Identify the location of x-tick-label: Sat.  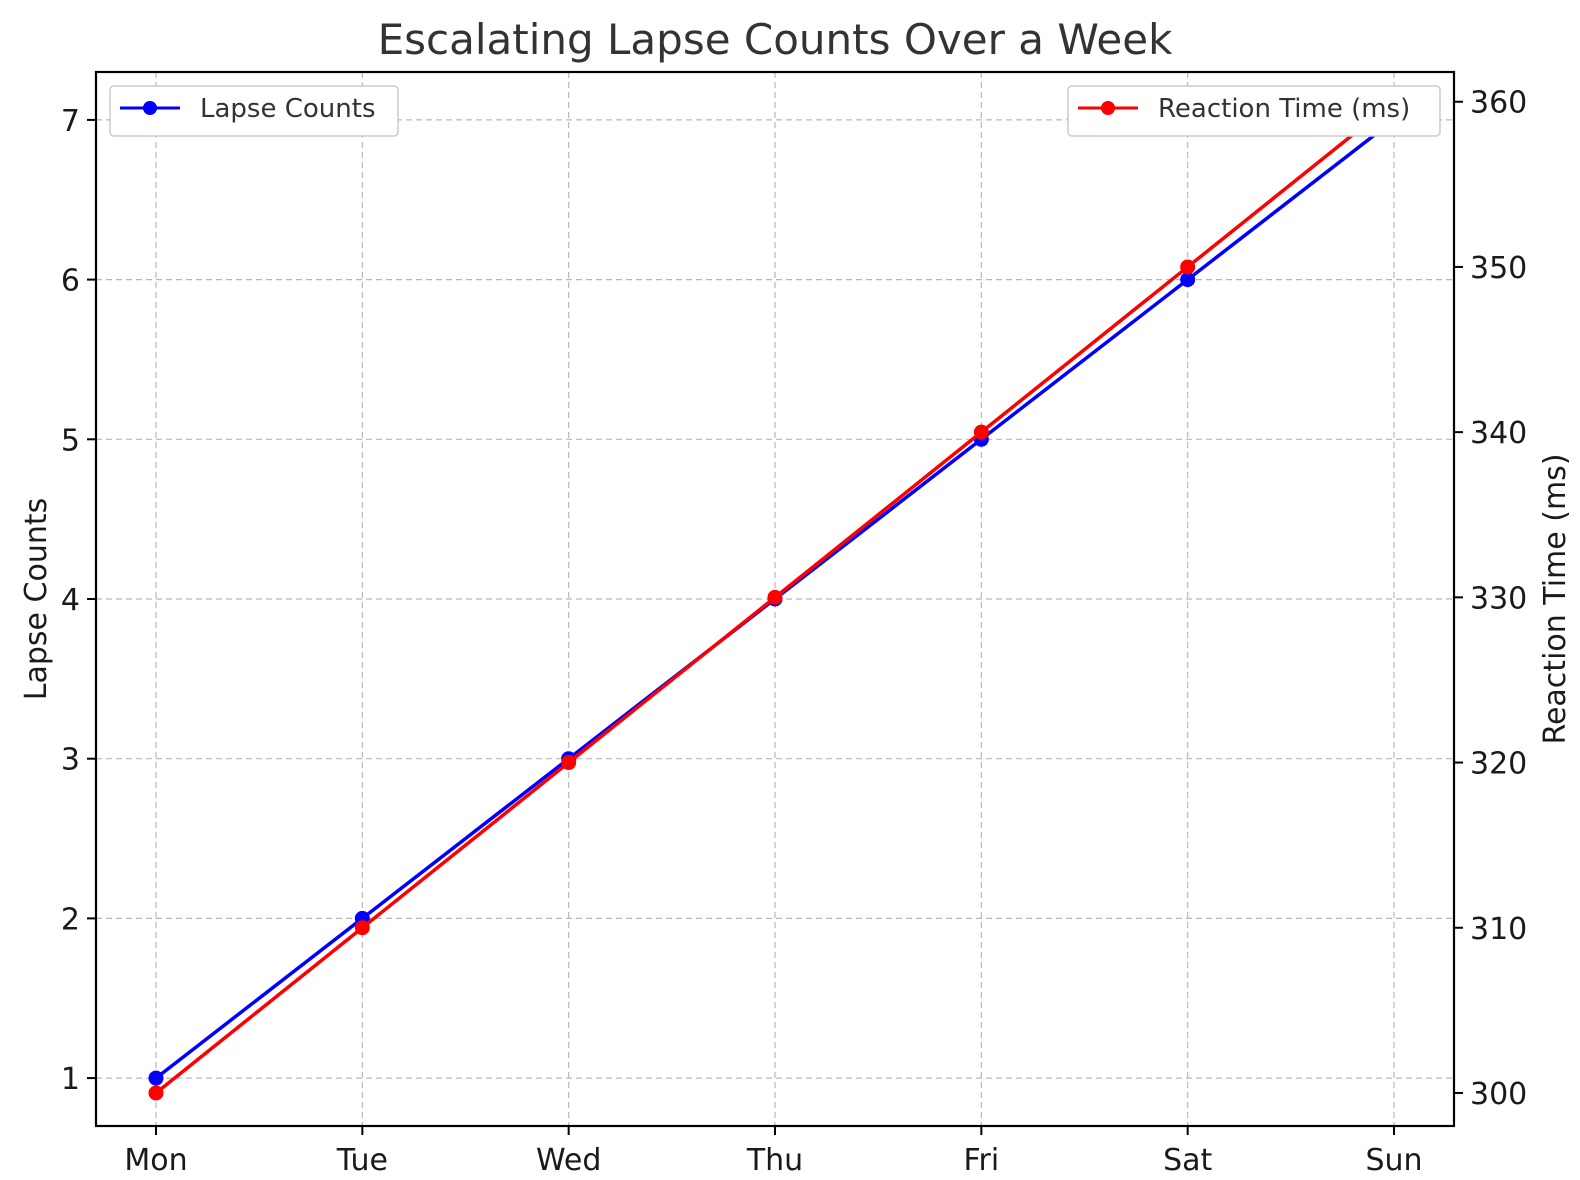
(1187, 1160).